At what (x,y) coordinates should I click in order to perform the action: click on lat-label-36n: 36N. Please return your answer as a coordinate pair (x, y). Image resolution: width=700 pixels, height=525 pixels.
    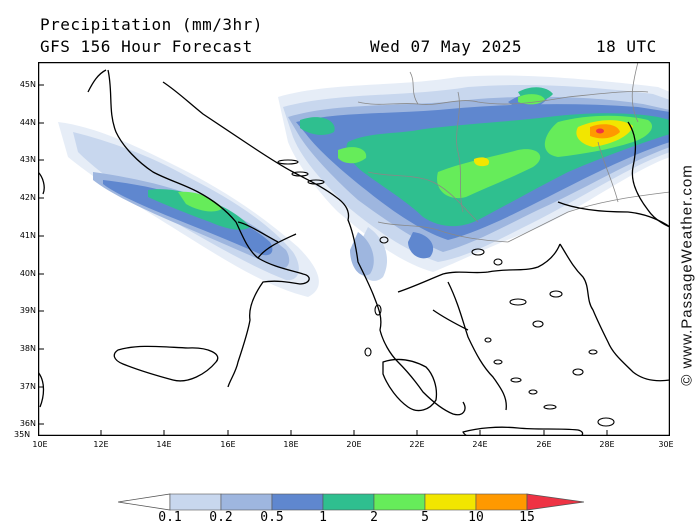
    Looking at the image, I should click on (27, 423).